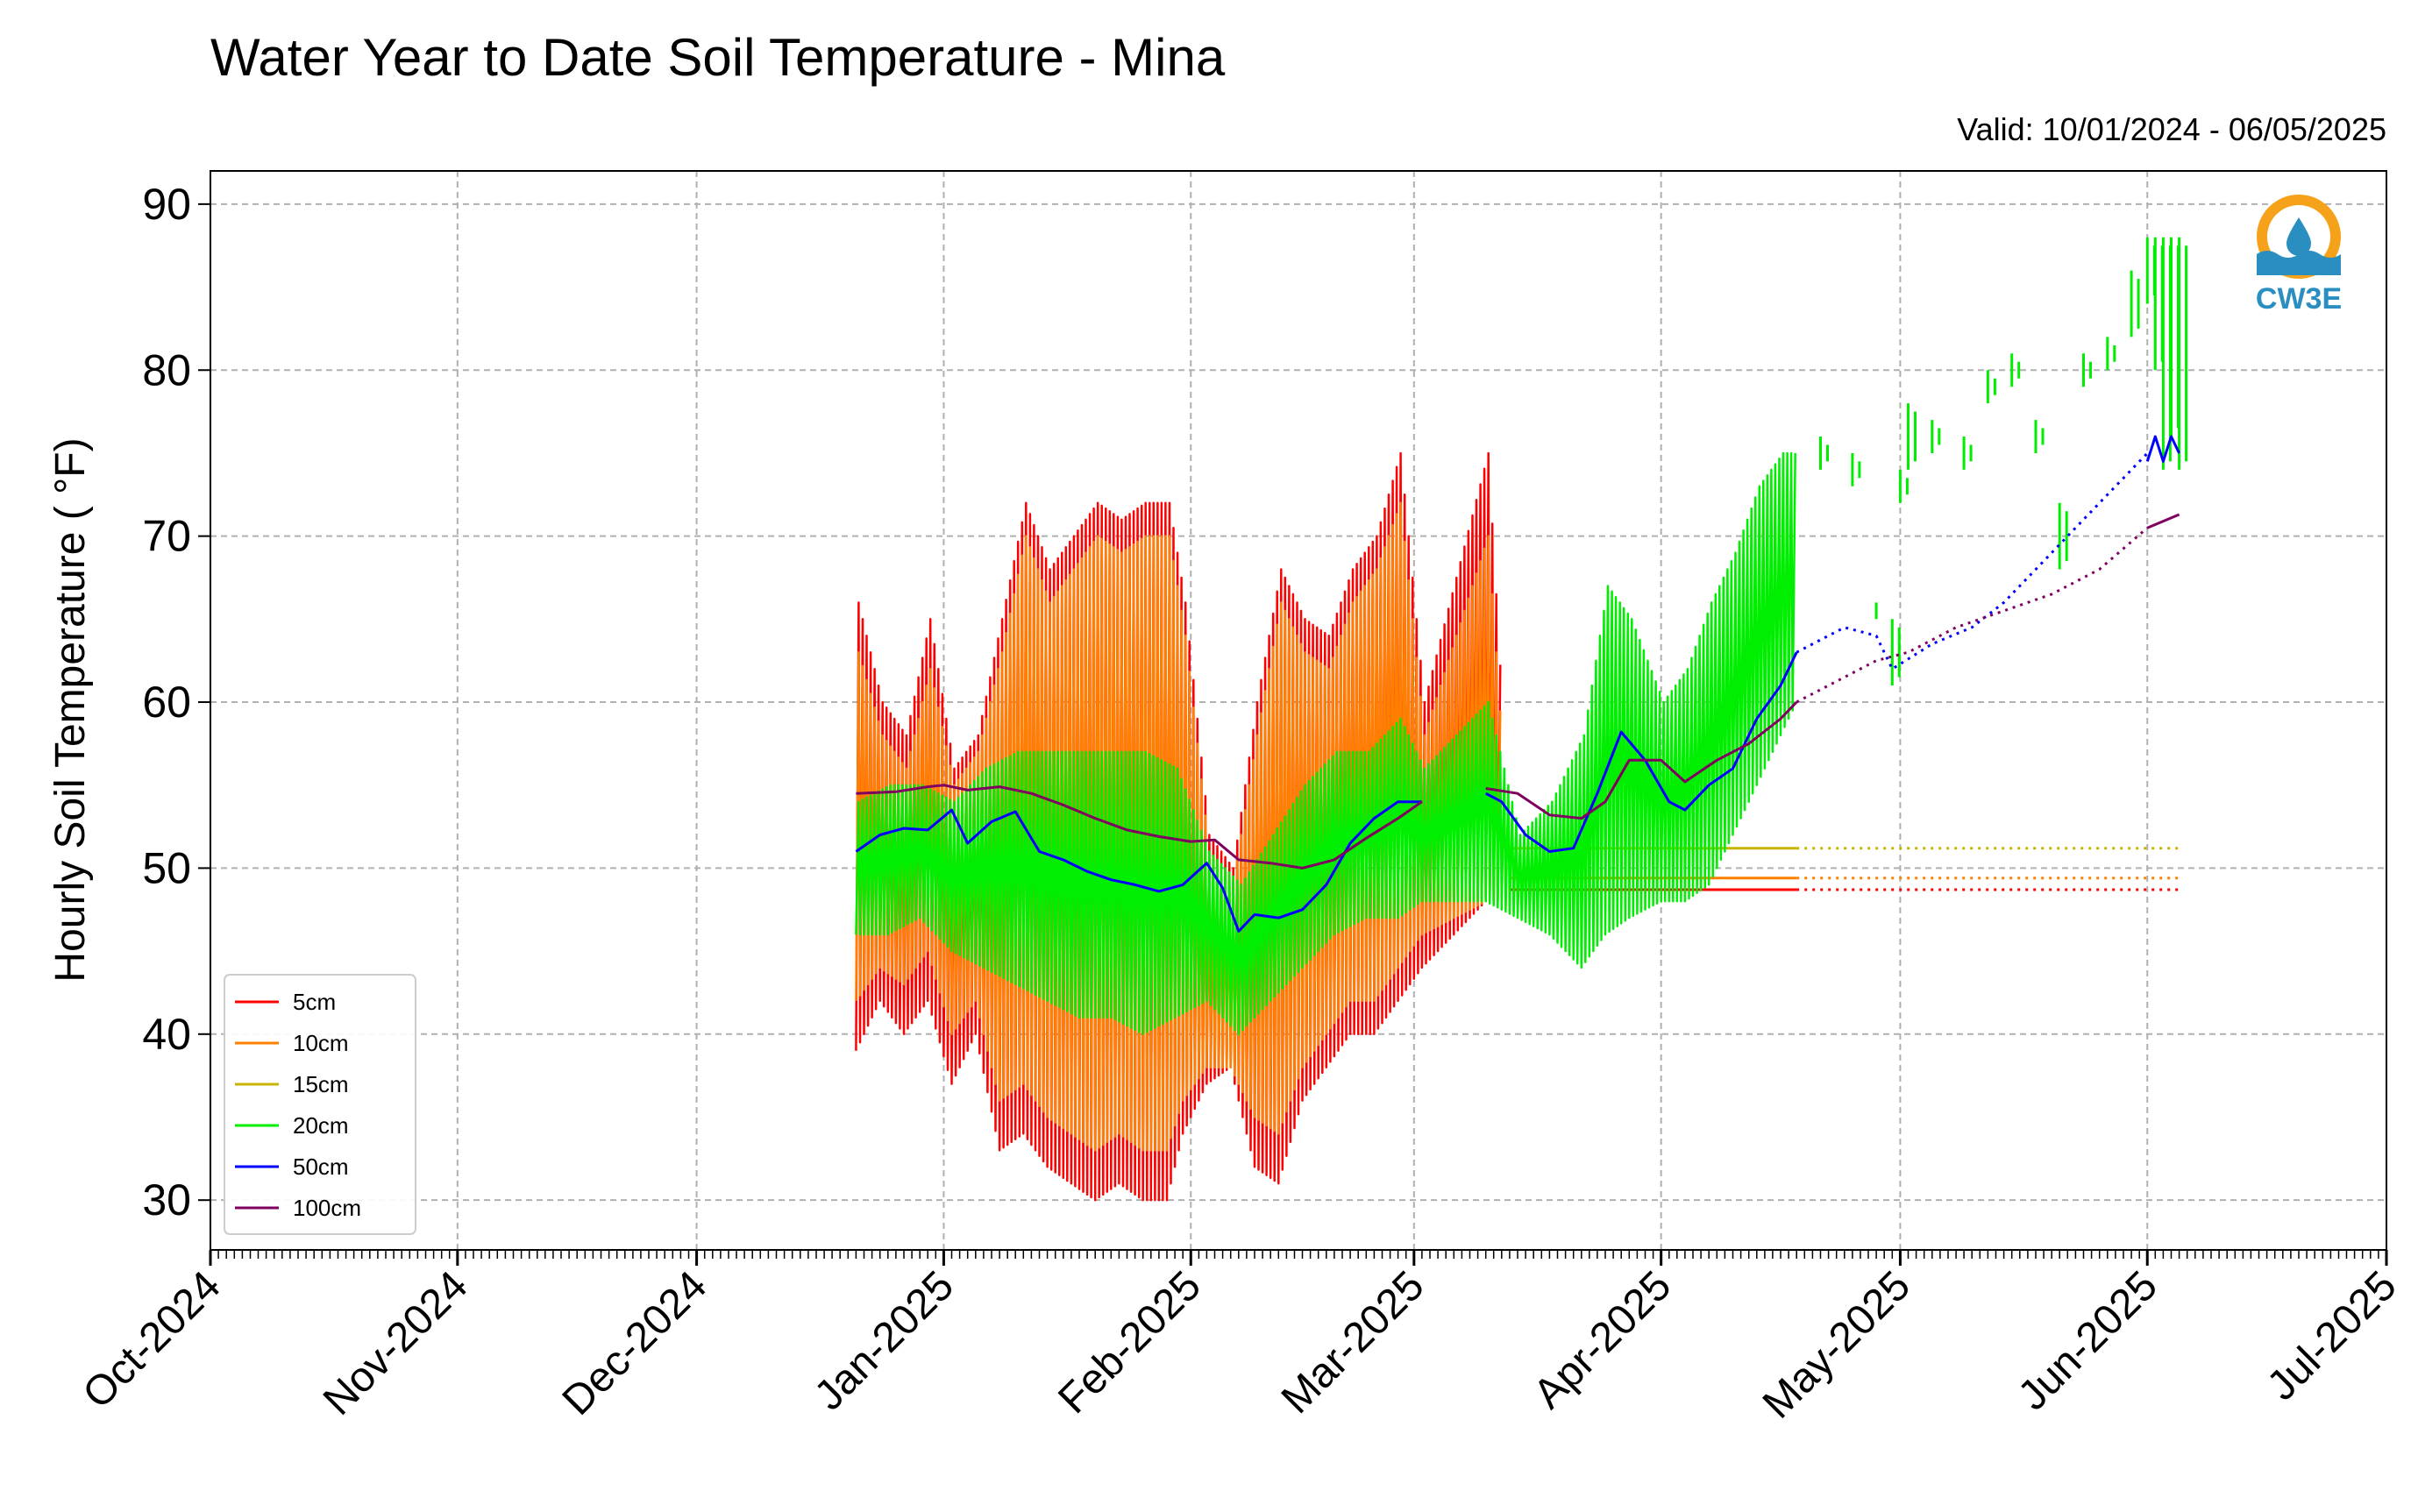 The width and height of the screenshot is (2418, 1512). Describe the element at coordinates (1836, 1344) in the screenshot. I see `x-tick-label: May-2025` at that location.